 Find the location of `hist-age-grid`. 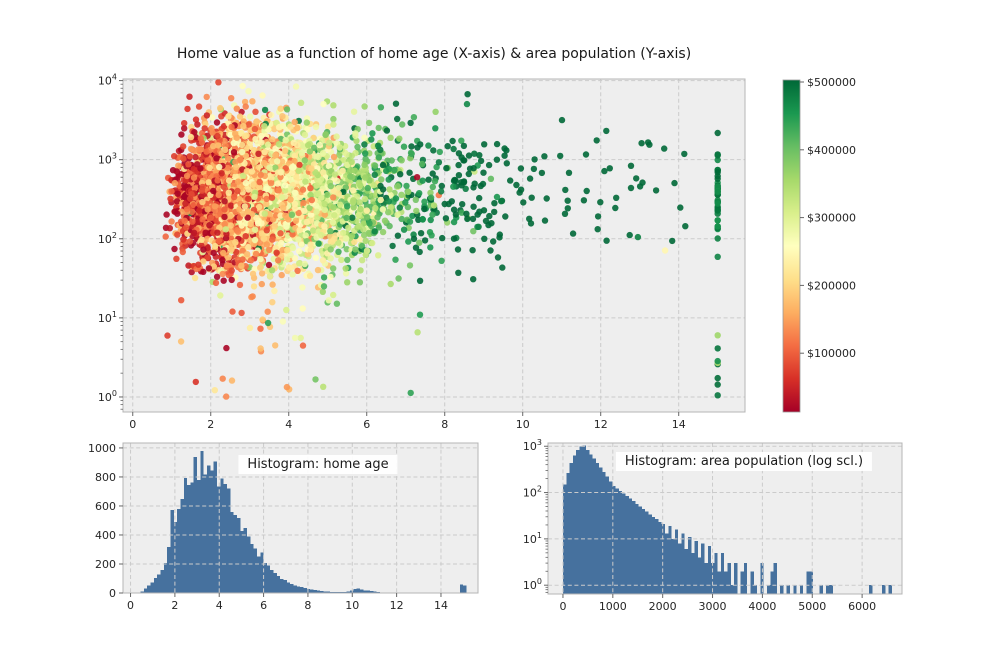

hist-age-grid is located at coordinates (300, 518).